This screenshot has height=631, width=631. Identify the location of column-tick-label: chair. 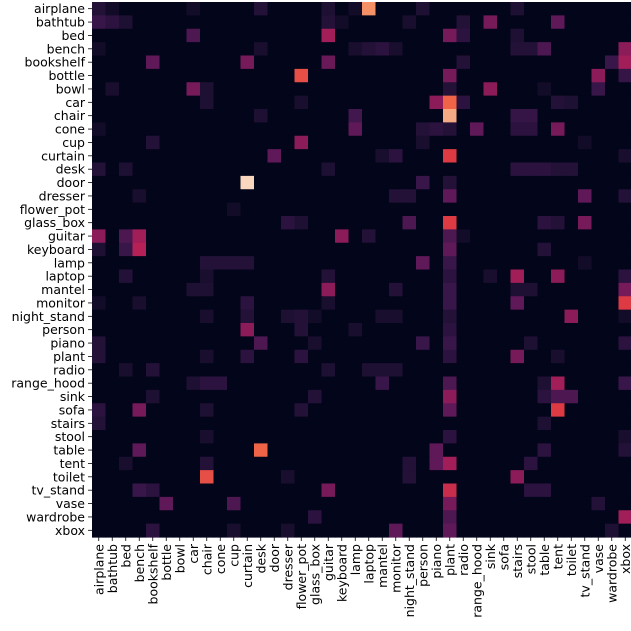
(206, 559).